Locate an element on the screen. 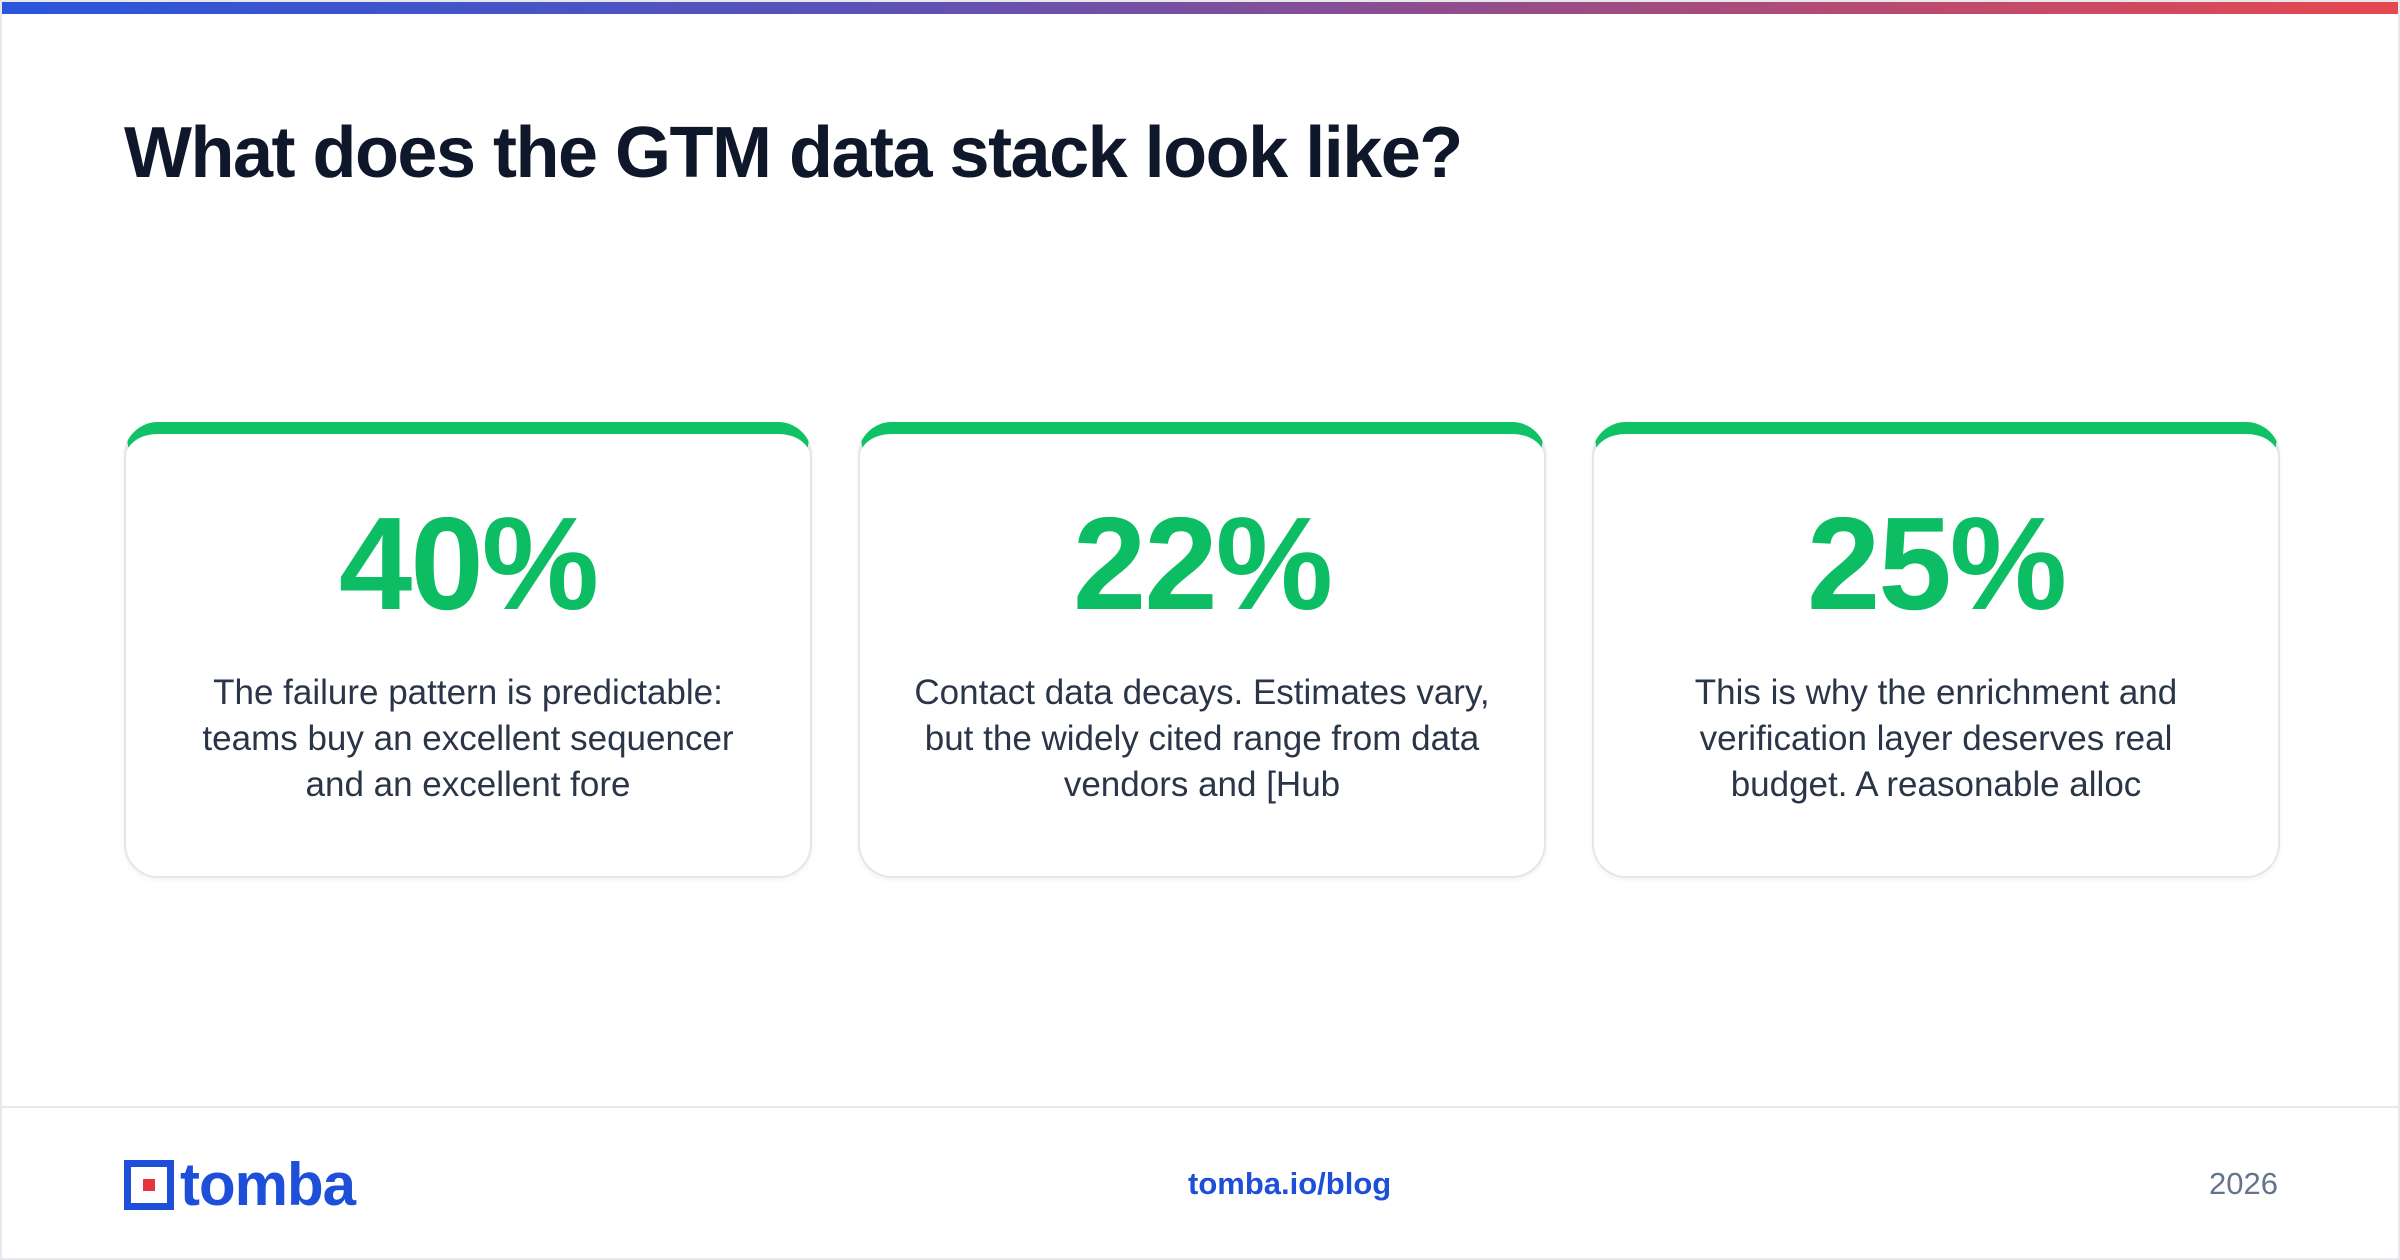 The width and height of the screenshot is (2400, 1260). stat-value: 25% is located at coordinates (1936, 563).